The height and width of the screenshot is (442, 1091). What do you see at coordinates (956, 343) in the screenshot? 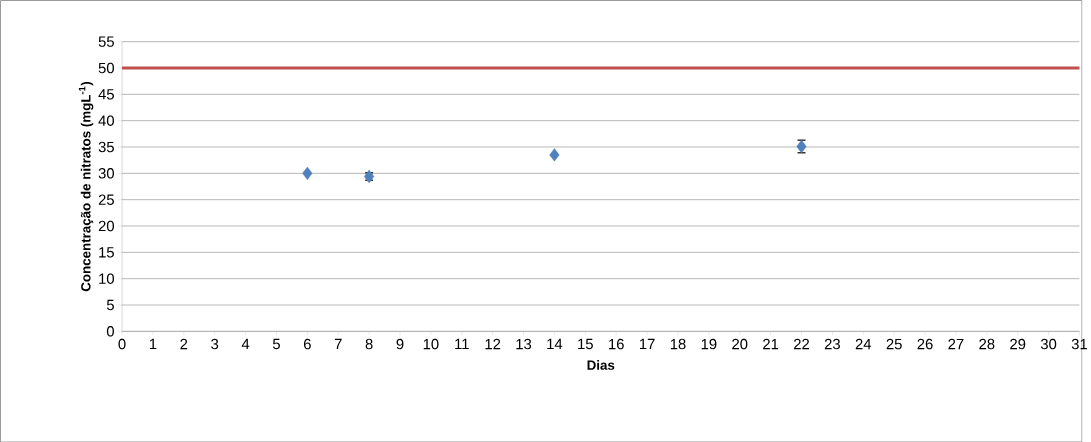
I see `x-tick-label: 27` at bounding box center [956, 343].